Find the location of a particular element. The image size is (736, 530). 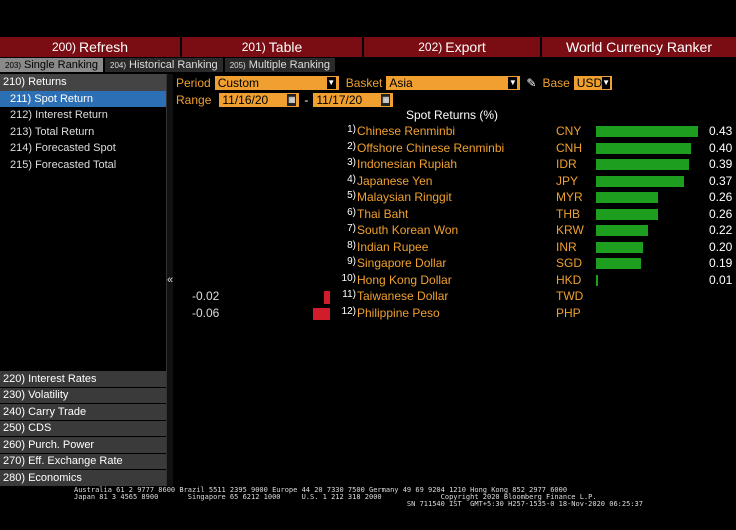

currency-code: HKD is located at coordinates (569, 279).